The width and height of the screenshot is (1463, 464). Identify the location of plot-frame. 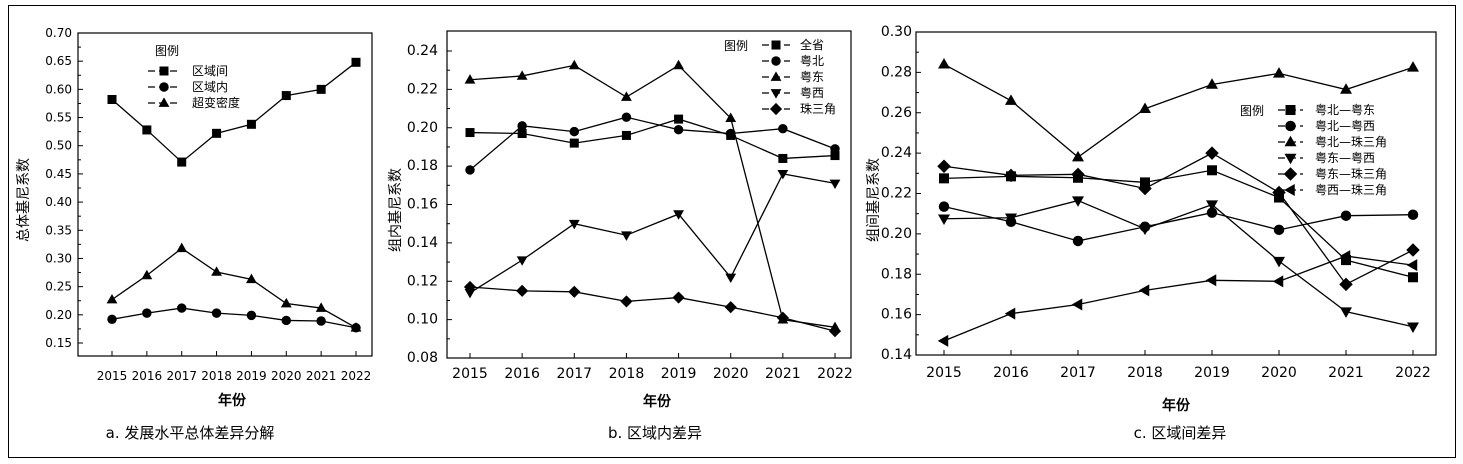
(225, 194).